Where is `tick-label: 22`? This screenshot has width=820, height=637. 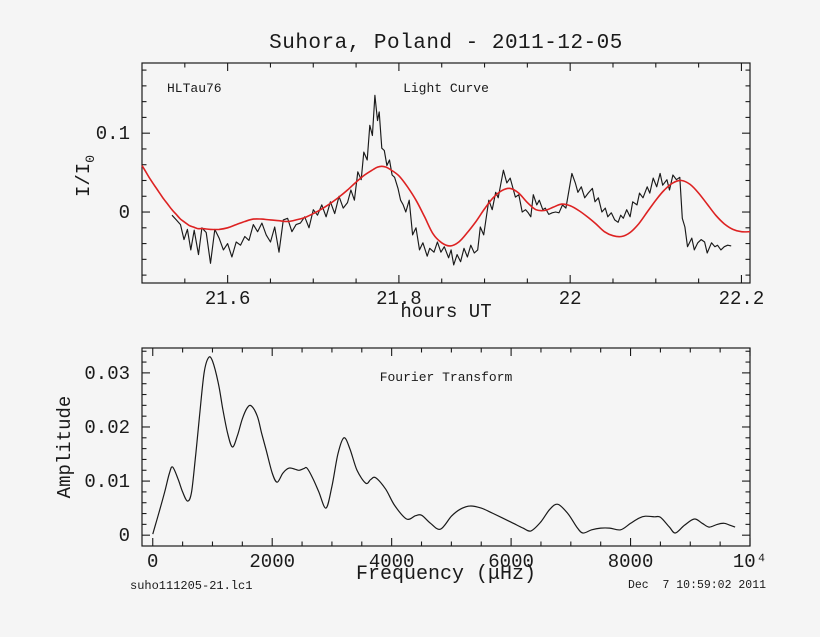
tick-label: 22 is located at coordinates (570, 299).